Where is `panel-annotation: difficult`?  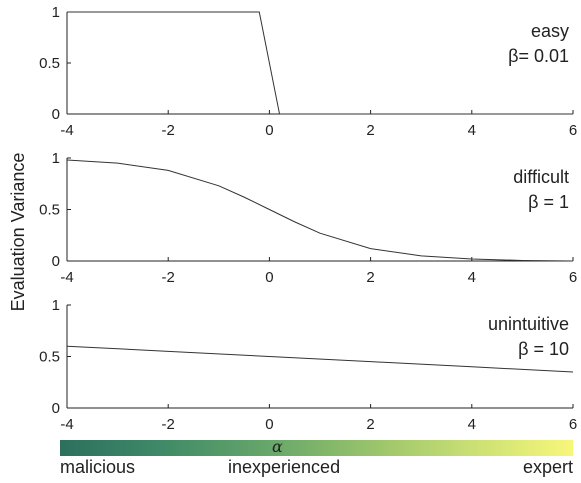
panel-annotation: difficult is located at coordinates (541, 177).